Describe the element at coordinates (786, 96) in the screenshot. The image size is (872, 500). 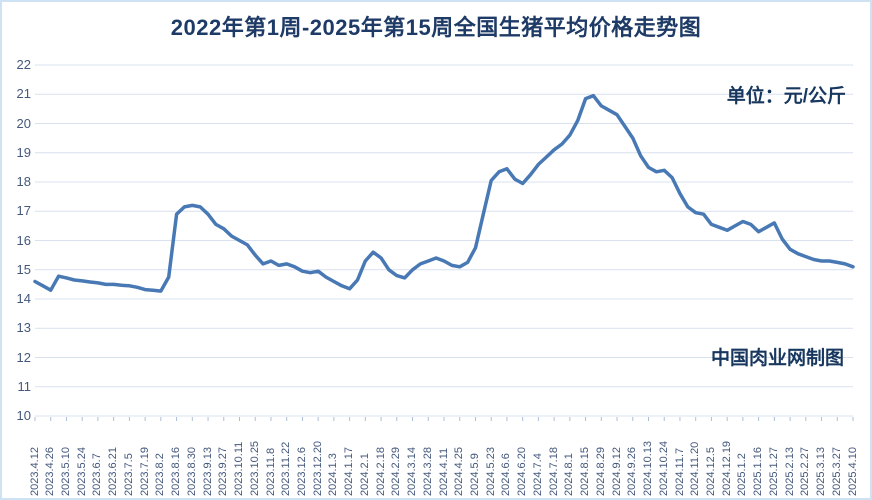
I see `unit-label: 单位：元/公斤` at that location.